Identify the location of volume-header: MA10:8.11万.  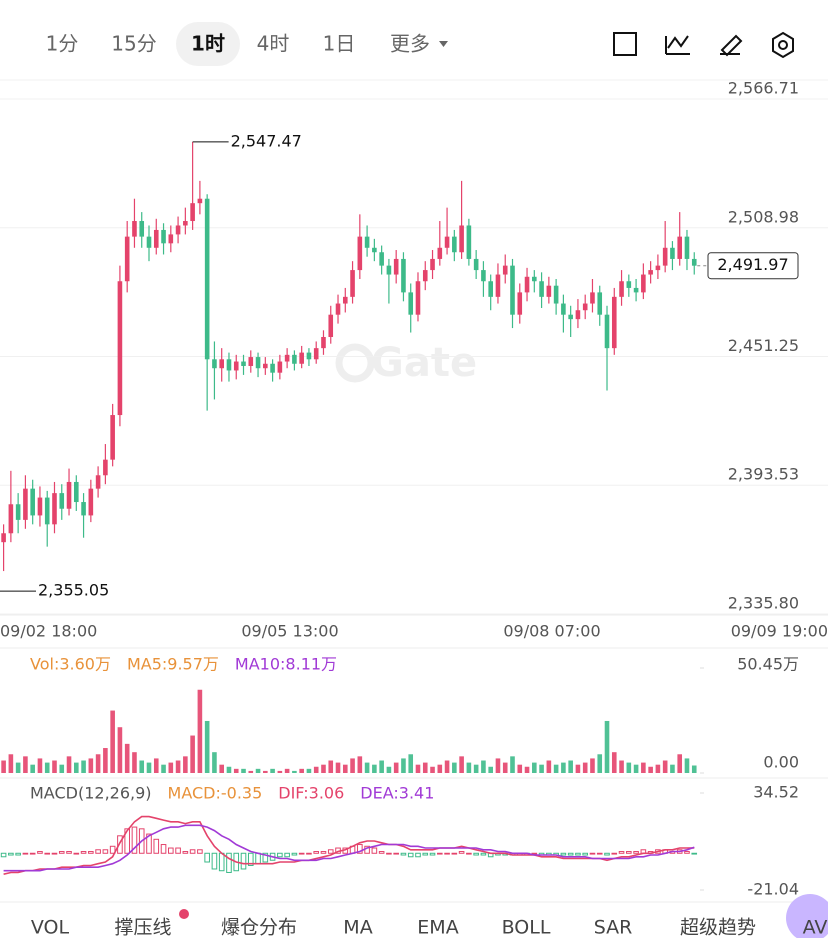
(286, 664).